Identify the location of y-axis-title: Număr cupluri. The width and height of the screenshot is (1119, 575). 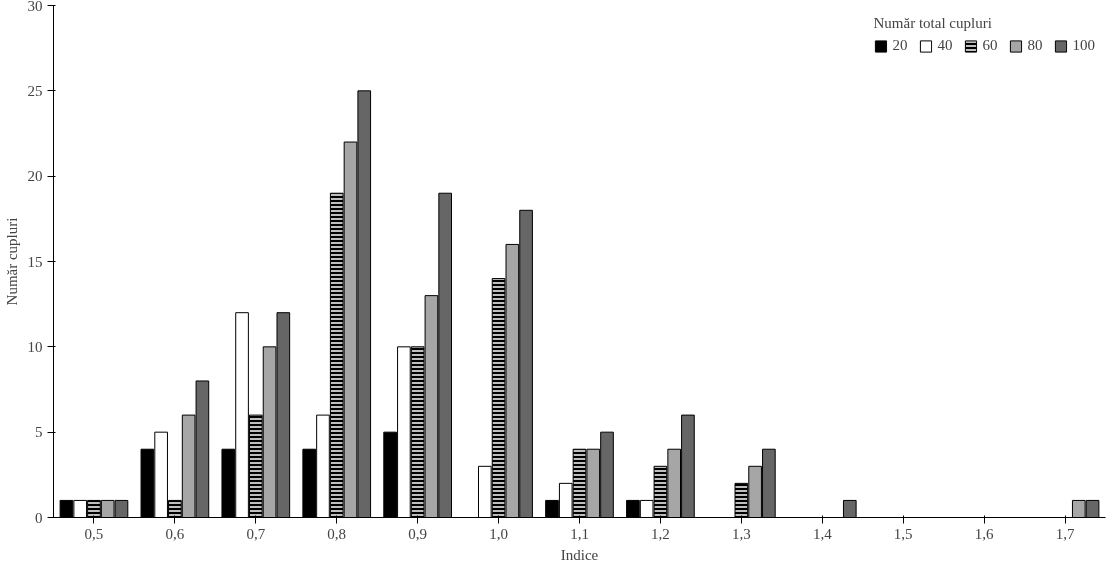
(11, 261).